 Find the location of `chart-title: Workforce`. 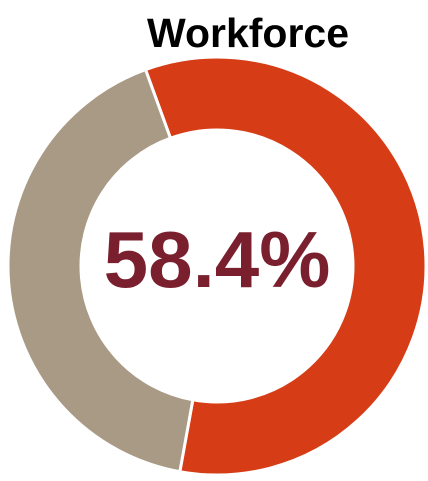

chart-title: Workforce is located at coordinates (248, 33).